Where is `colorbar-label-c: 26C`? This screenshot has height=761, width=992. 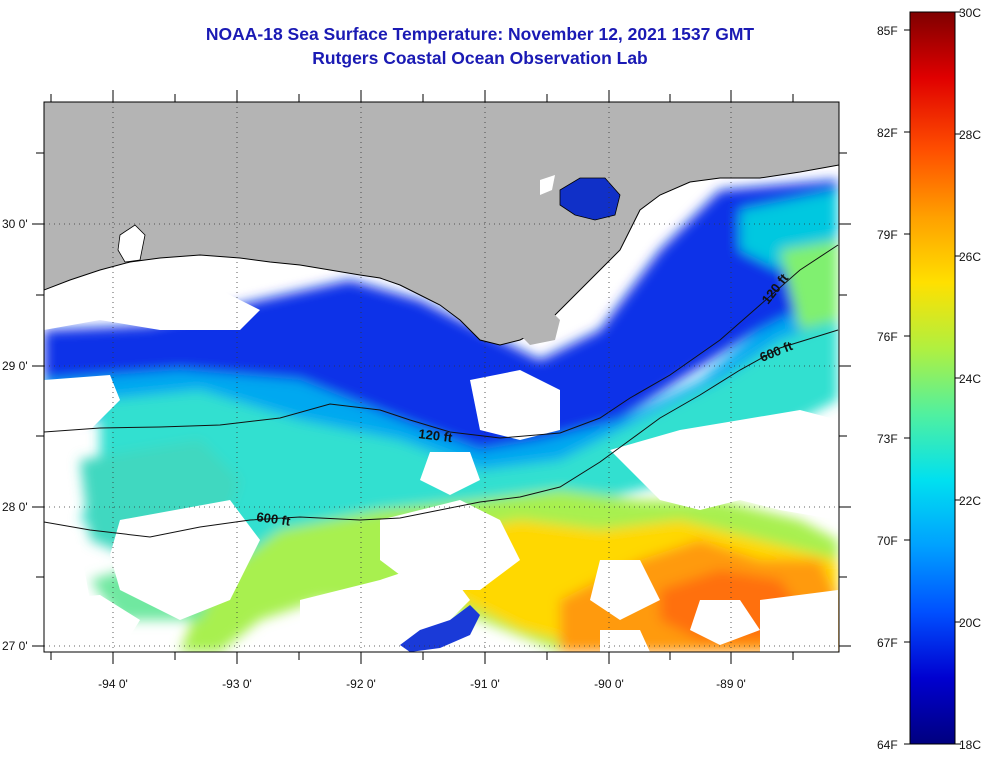 colorbar-label-c: 26C is located at coordinates (970, 257).